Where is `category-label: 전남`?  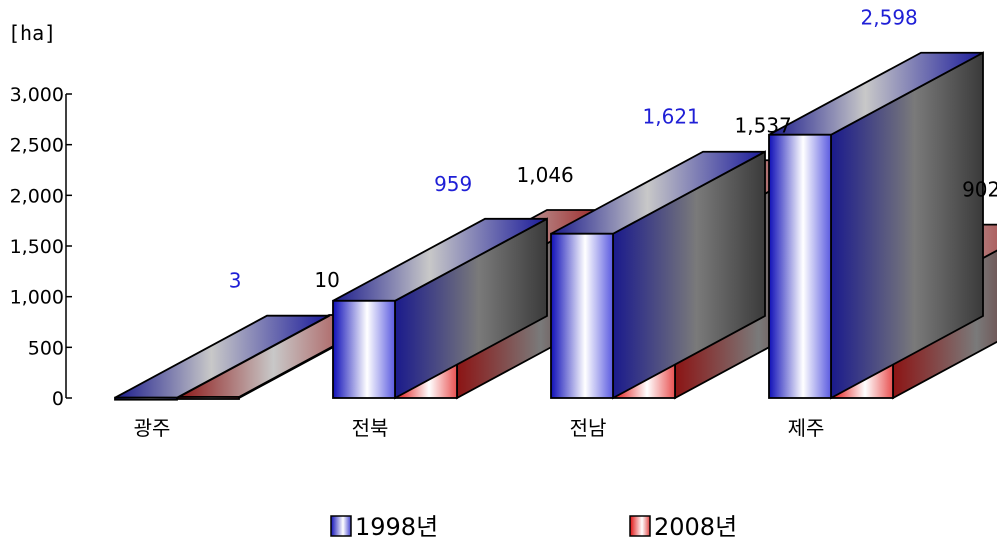 category-label: 전남 is located at coordinates (588, 428).